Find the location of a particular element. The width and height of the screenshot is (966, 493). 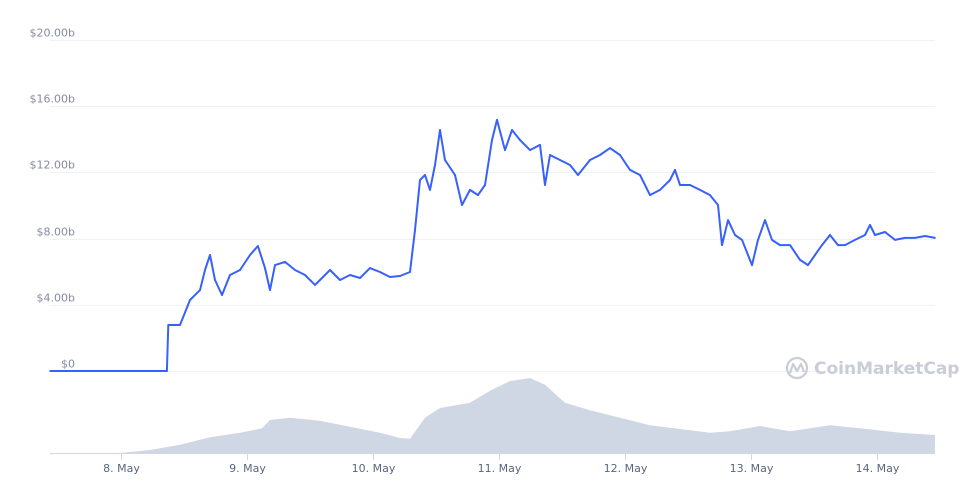

y-tick-label: $4.00b is located at coordinates (56, 298).